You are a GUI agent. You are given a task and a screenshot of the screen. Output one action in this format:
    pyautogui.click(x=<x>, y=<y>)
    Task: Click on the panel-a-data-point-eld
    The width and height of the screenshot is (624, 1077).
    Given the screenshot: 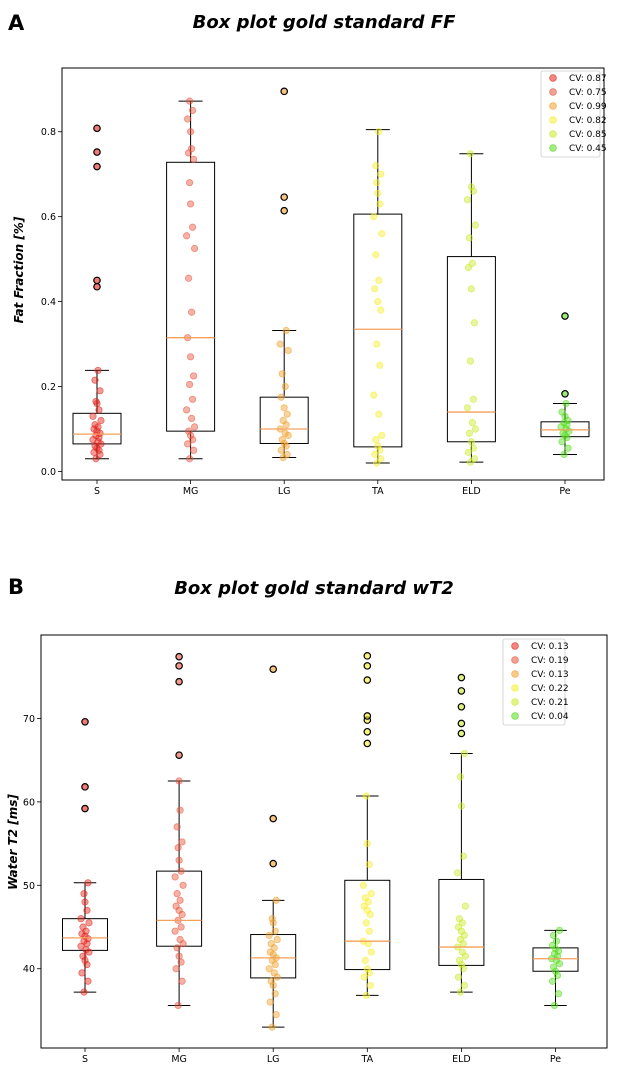 What is the action you would take?
    pyautogui.click(x=469, y=238)
    